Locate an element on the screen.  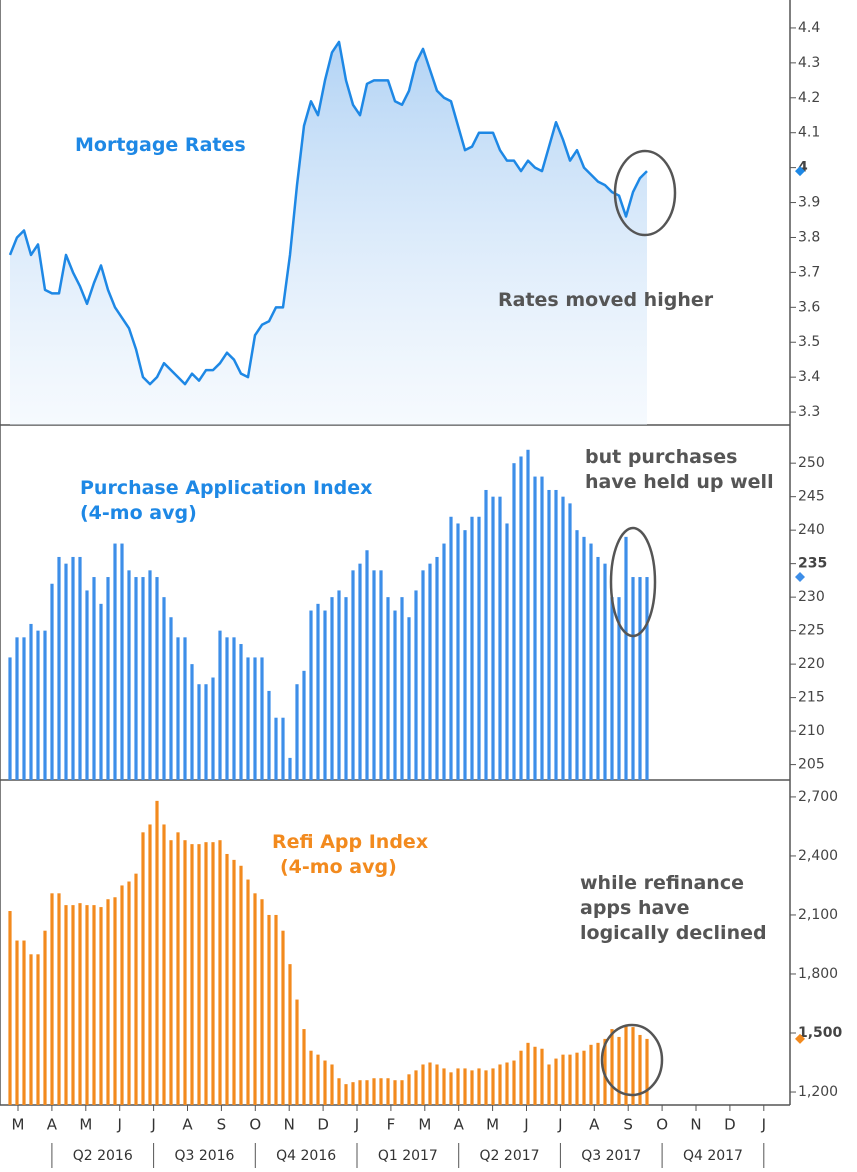
y-tick-label: 3.4 is located at coordinates (809, 377).